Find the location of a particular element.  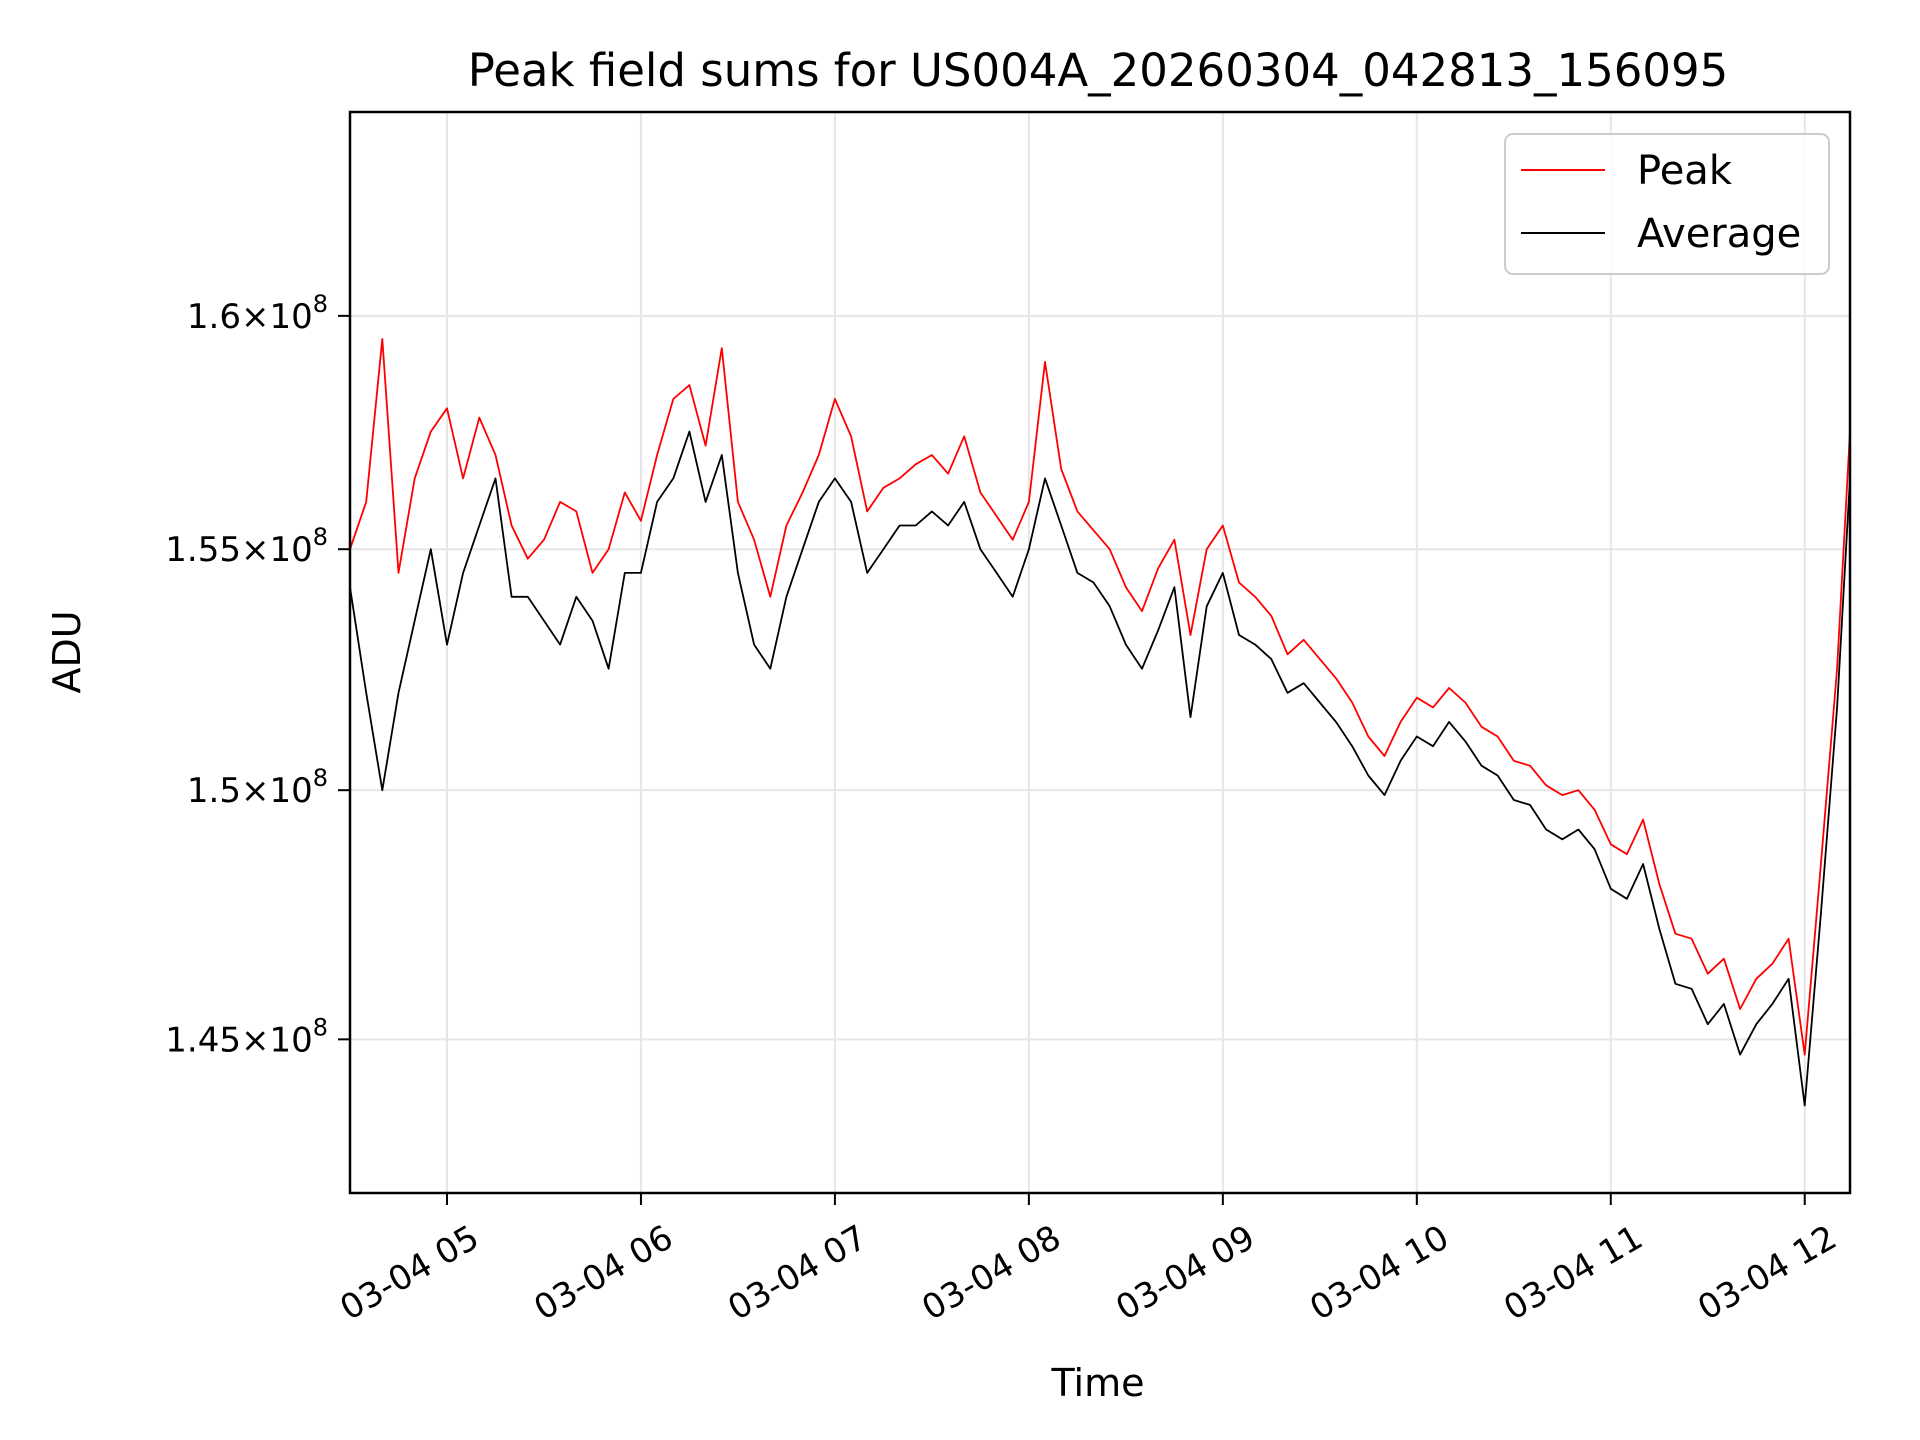

x-tick-label: 03-04 11 is located at coordinates (1573, 1273).